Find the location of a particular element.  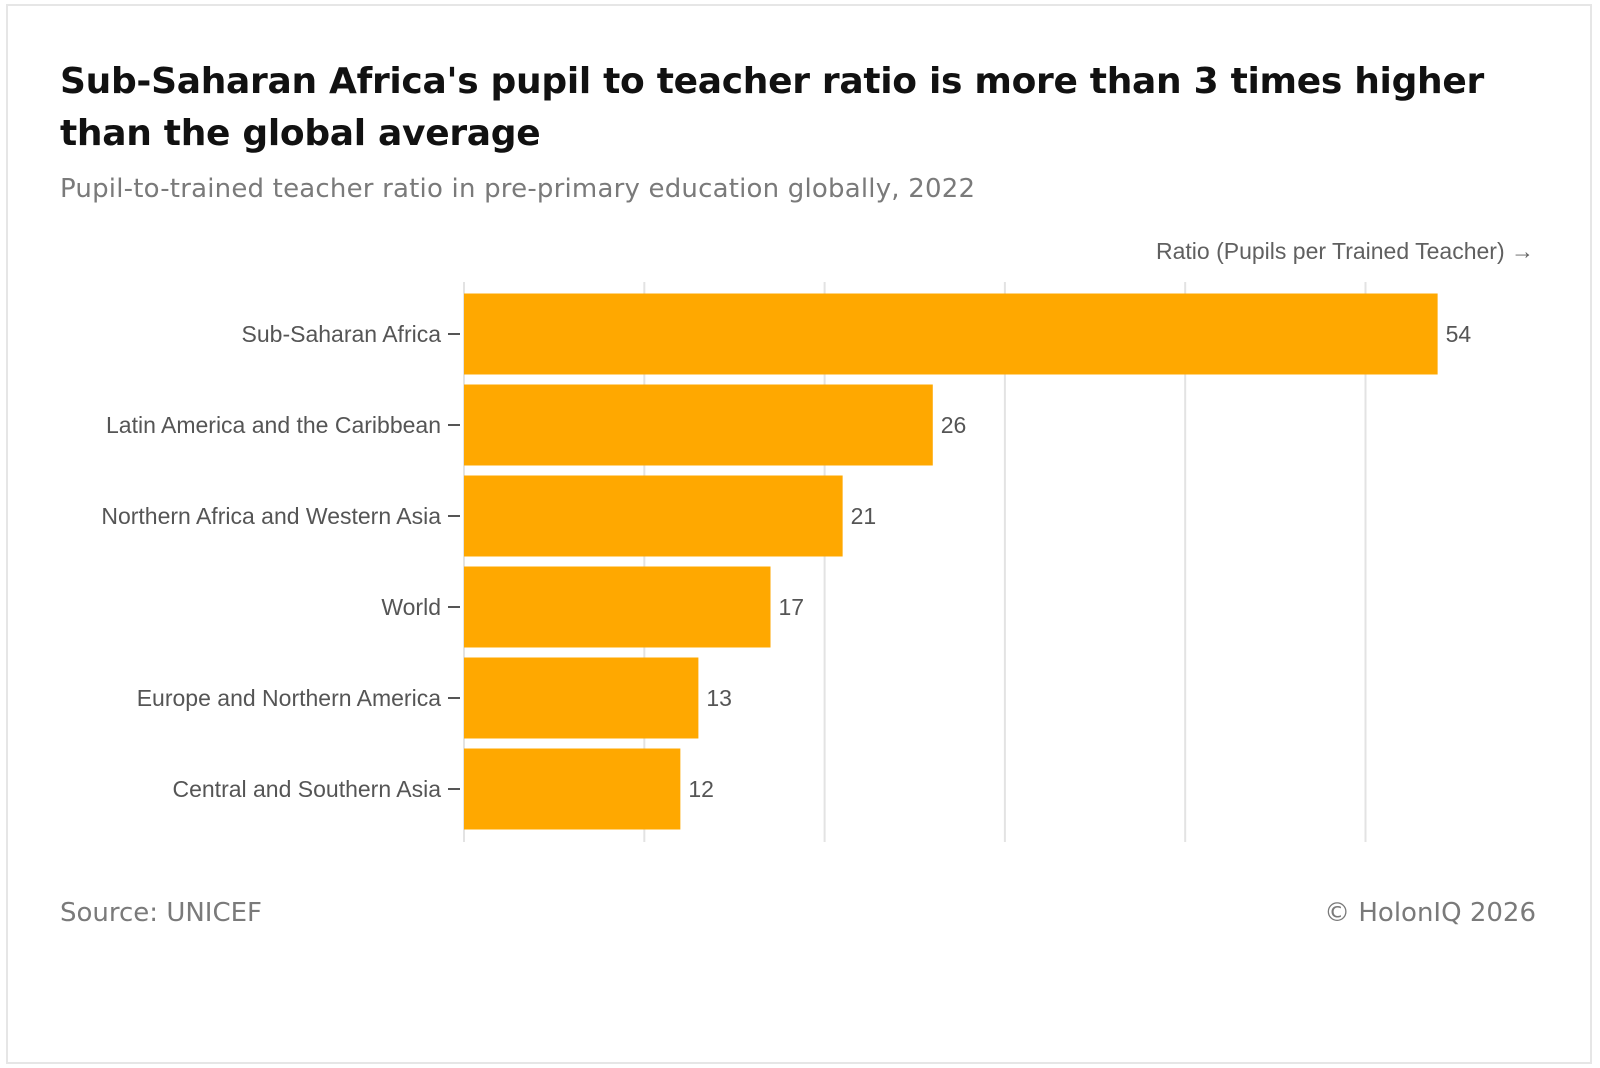

x-axis-label: Ratio (Pupils per Trained Teacher) → is located at coordinates (1345, 251).